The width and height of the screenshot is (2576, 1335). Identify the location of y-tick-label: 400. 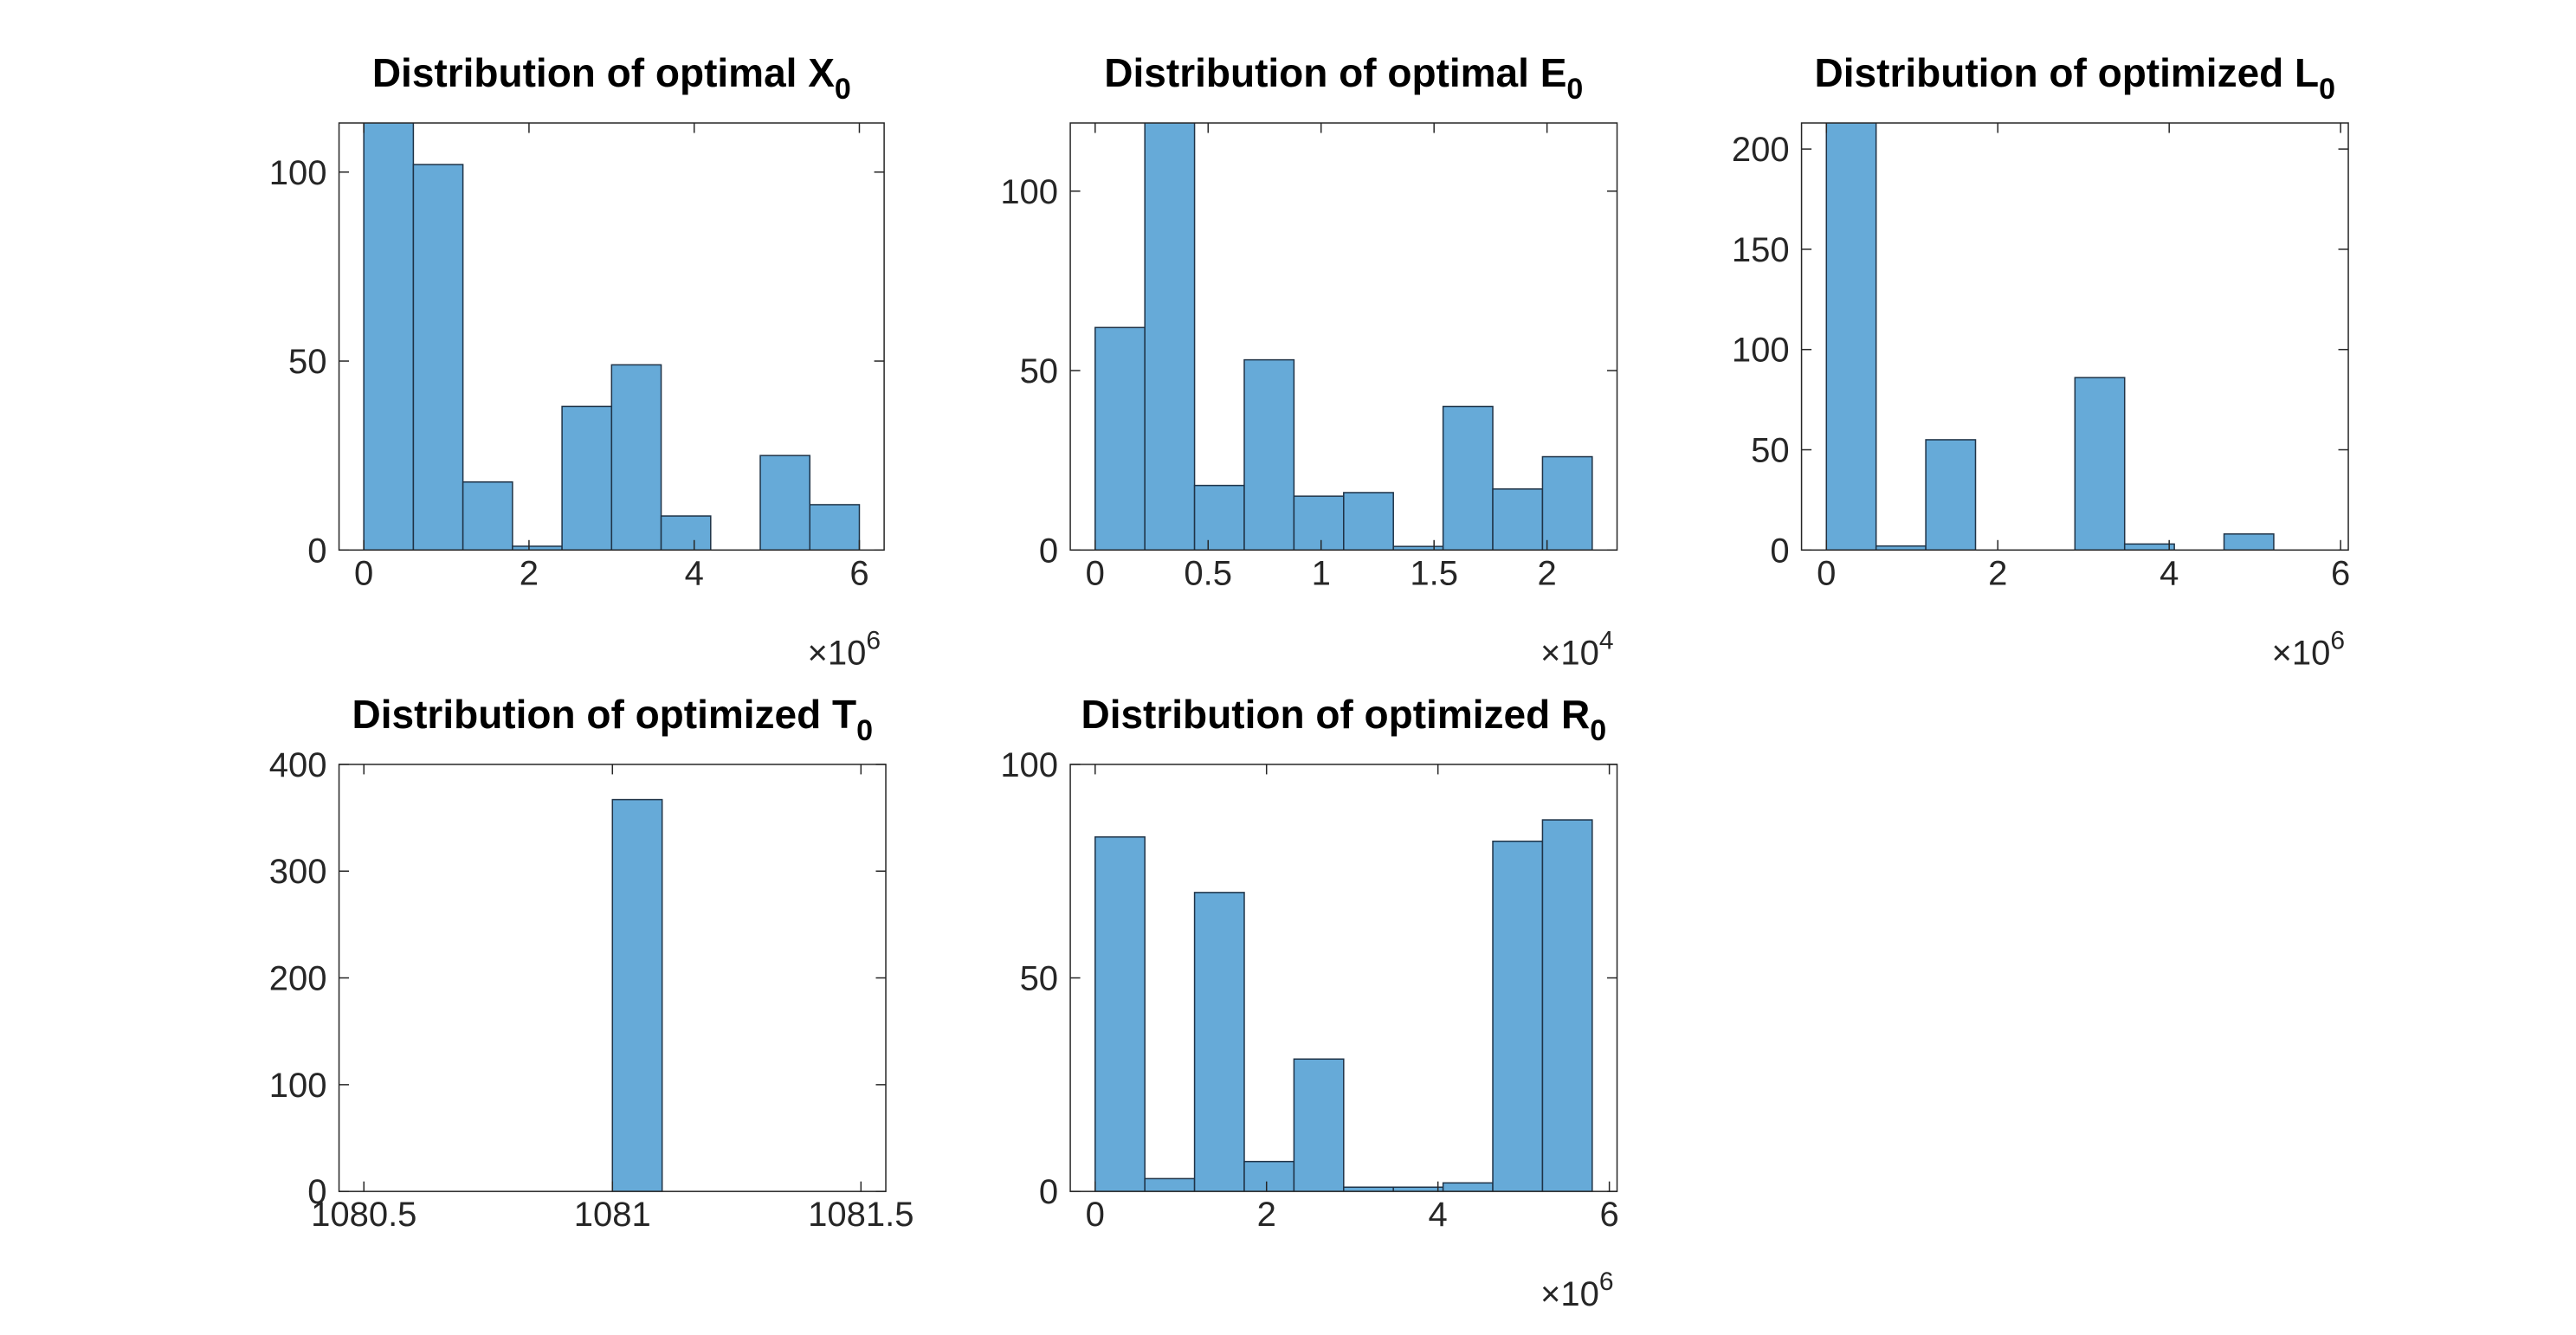
(298, 765).